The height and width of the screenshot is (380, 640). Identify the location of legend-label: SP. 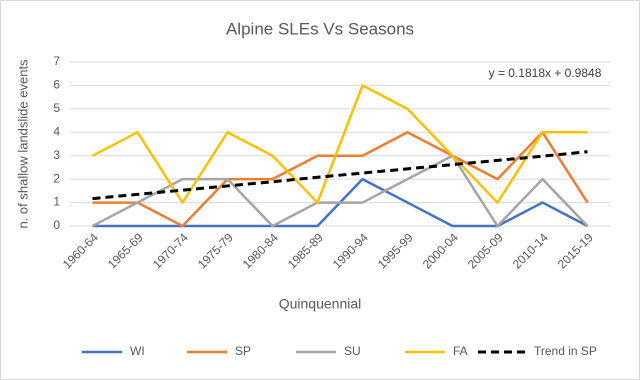
(243, 351).